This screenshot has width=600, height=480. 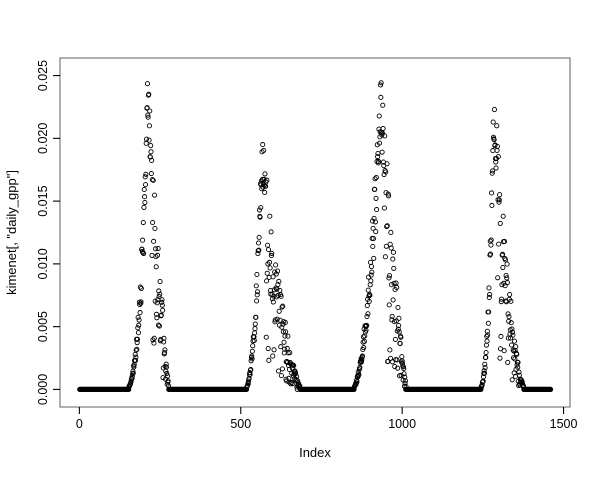 What do you see at coordinates (402, 424) in the screenshot?
I see `x-tick-label: 1000` at bounding box center [402, 424].